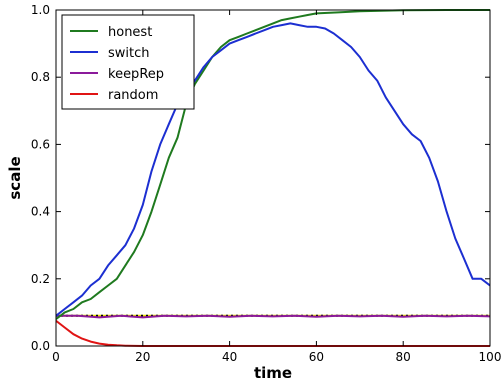 Image resolution: width=504 pixels, height=383 pixels. Describe the element at coordinates (273, 373) in the screenshot. I see `x-axis-label: time` at that location.